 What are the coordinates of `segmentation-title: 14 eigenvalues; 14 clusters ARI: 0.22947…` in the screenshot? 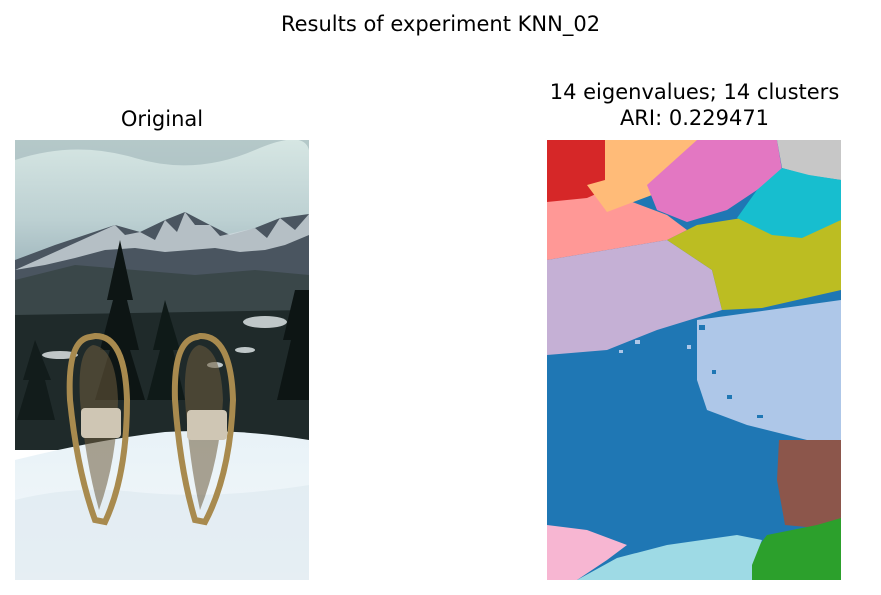 It's located at (690, 105).